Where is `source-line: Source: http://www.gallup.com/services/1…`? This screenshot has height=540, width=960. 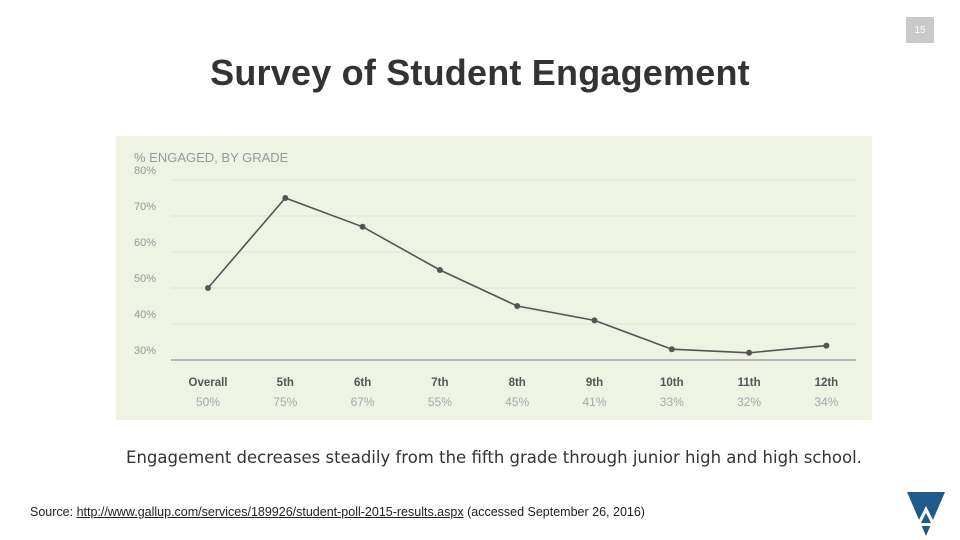 source-line: Source: http://www.gallup.com/services/1… is located at coordinates (337, 512).